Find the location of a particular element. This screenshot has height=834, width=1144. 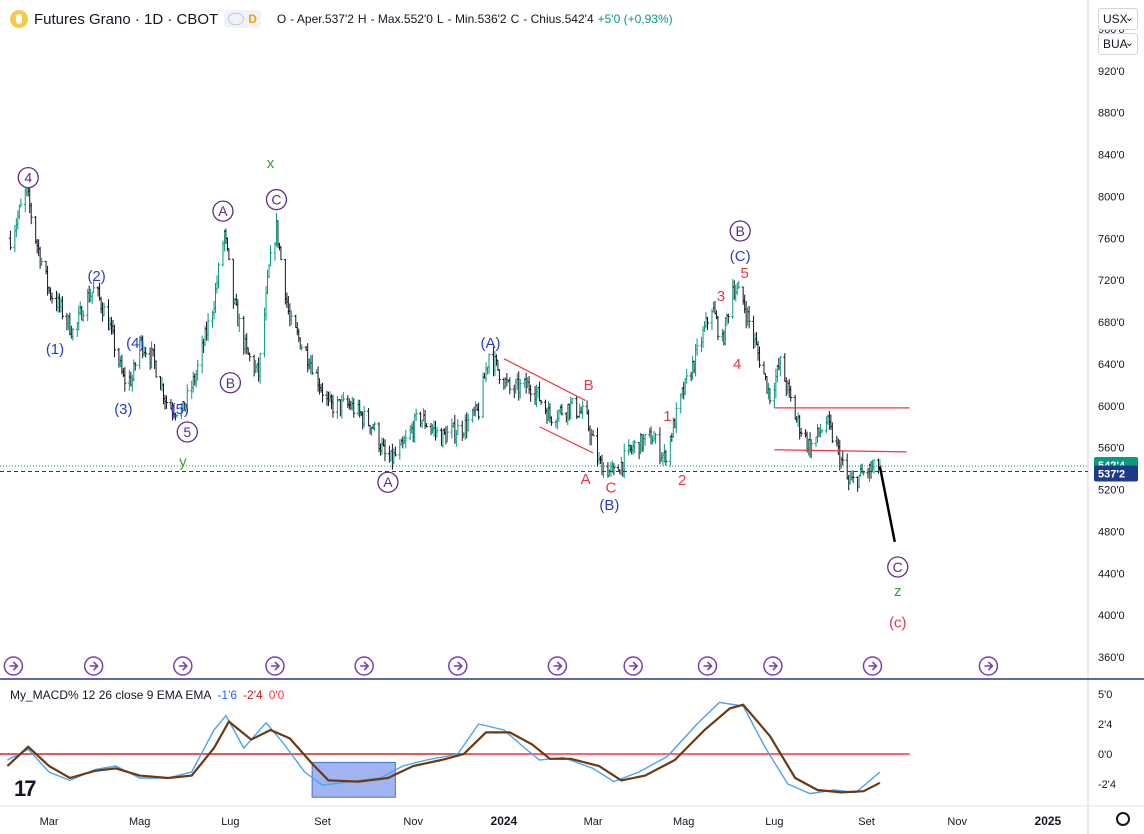

wave-label: (C) is located at coordinates (740, 256).